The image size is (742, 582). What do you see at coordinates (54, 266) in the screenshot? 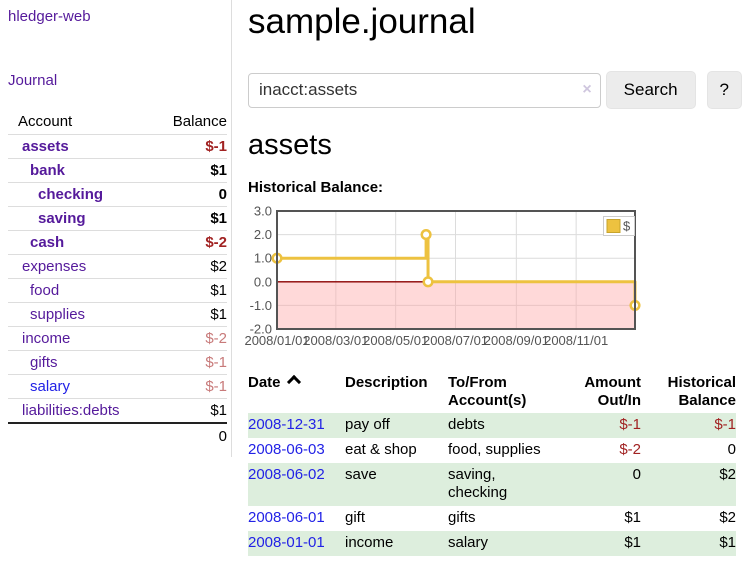
I see `account-link-expenses: expenses` at bounding box center [54, 266].